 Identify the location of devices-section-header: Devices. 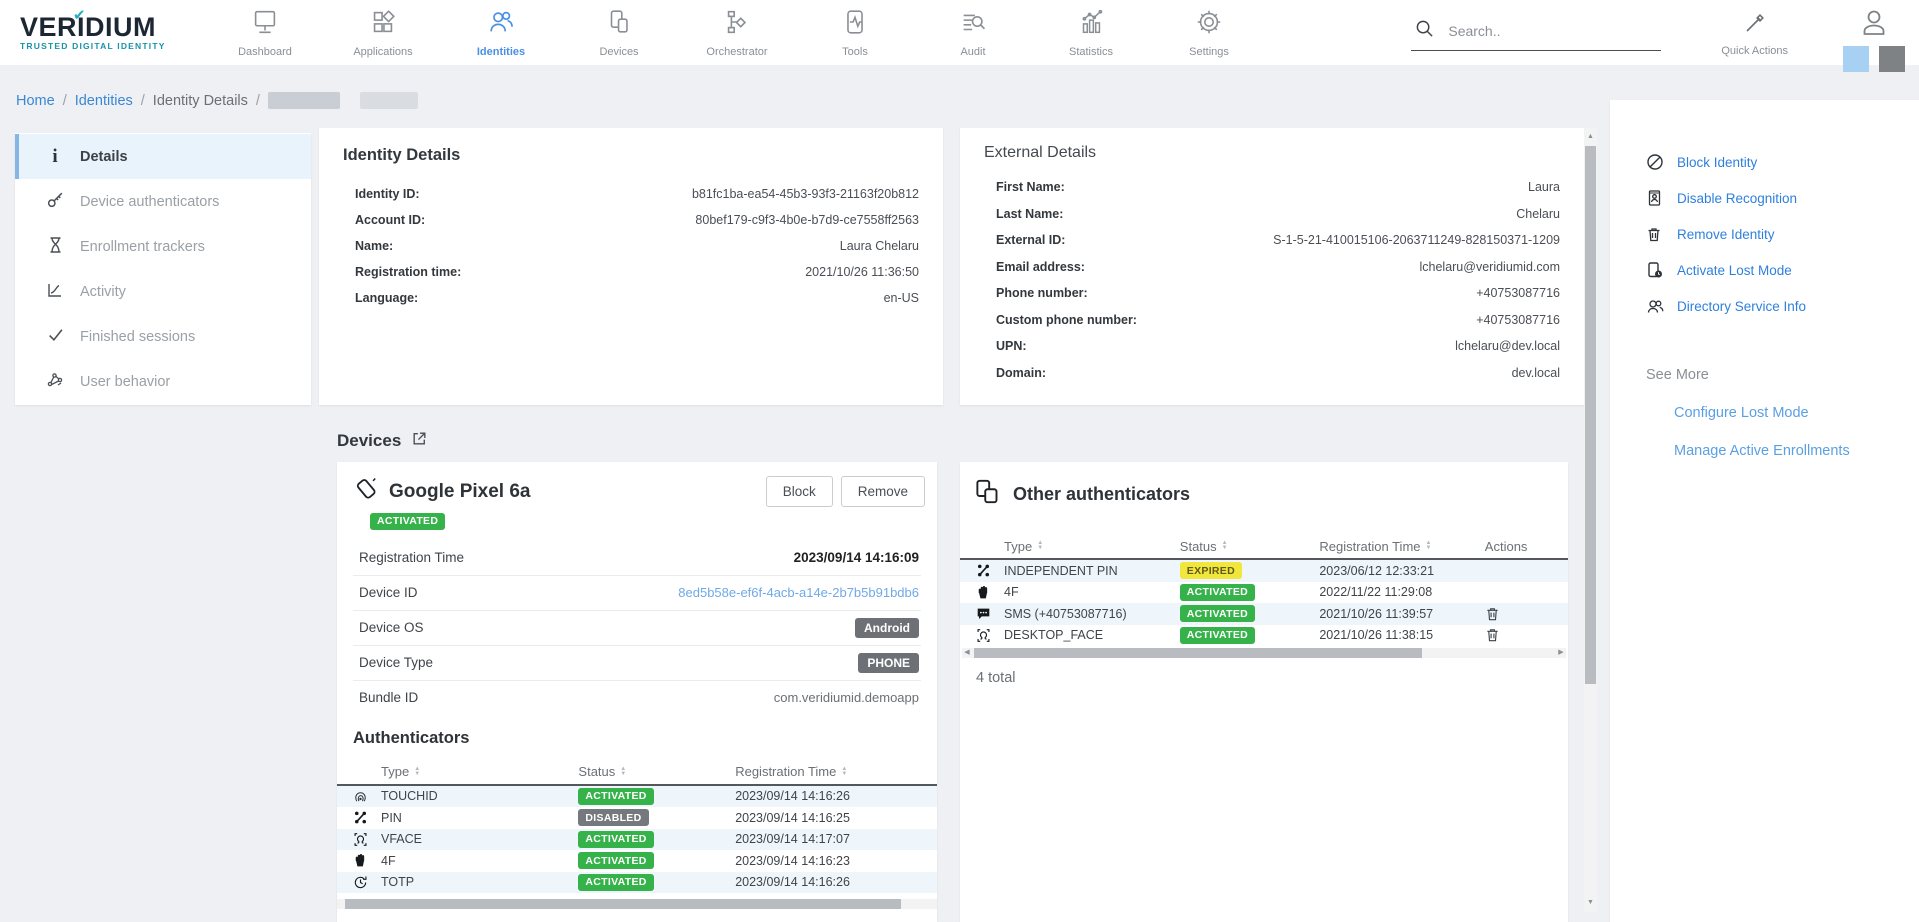
(382, 441).